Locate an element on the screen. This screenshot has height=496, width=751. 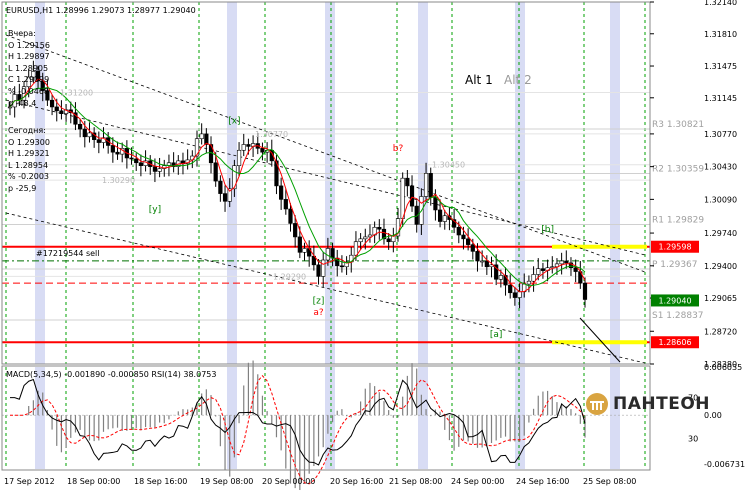
projection-arrow-line is located at coordinates (600, 340).